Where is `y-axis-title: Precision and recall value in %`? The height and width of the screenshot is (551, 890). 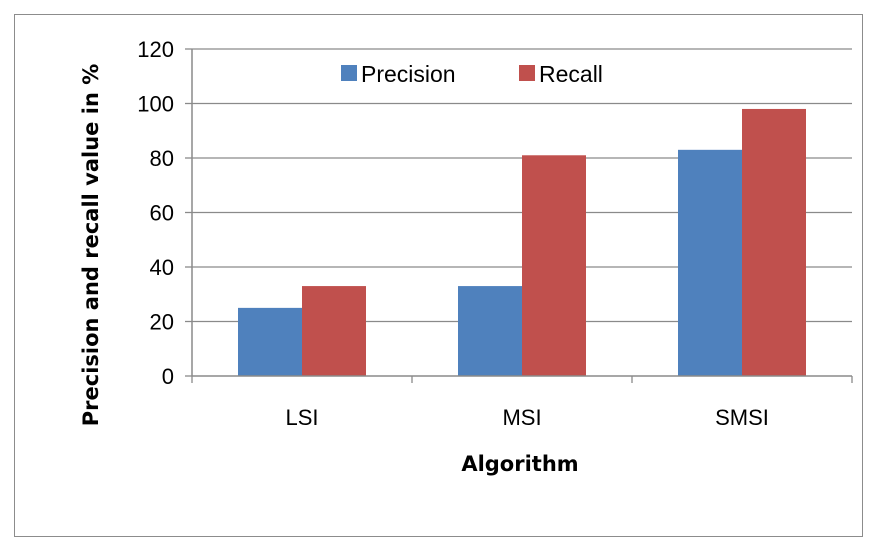
y-axis-title: Precision and recall value in % is located at coordinates (91, 245).